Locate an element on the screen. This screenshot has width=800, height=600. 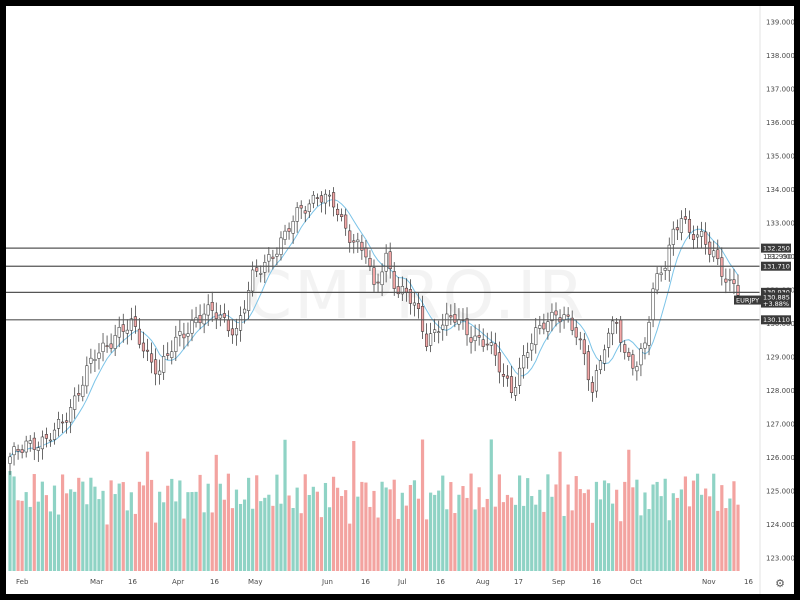
price-tick-label: 124.000 is located at coordinates (780, 525).